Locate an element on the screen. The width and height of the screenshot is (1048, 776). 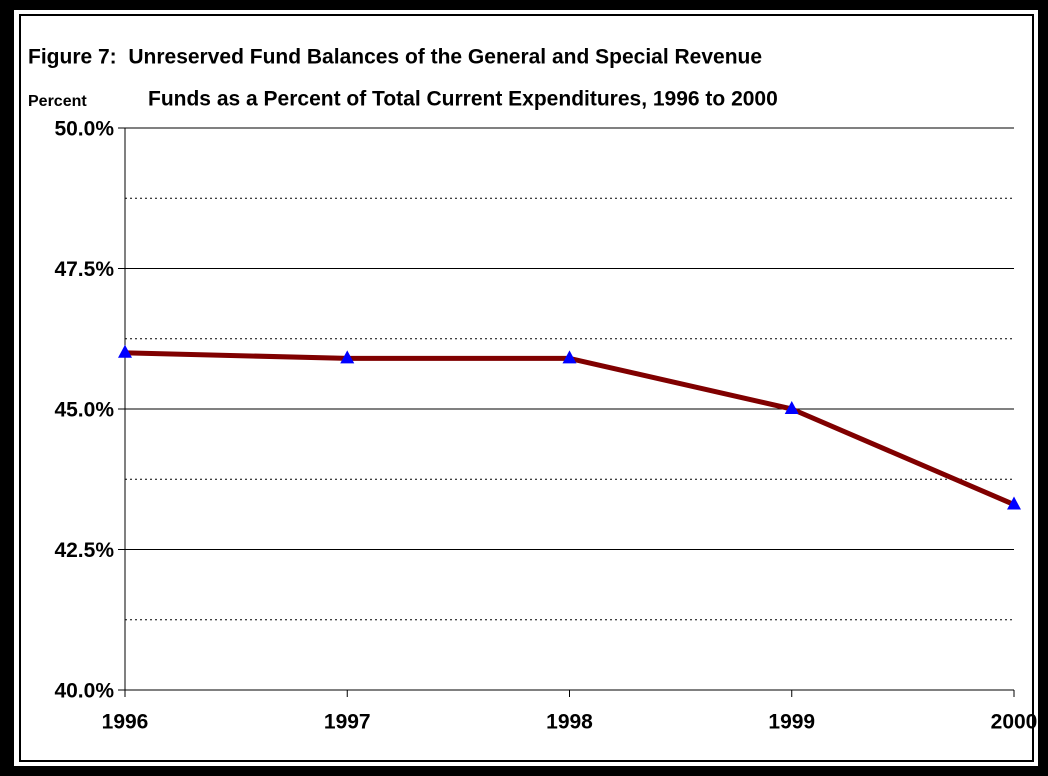
x-tick-label: 1996 is located at coordinates (125, 722).